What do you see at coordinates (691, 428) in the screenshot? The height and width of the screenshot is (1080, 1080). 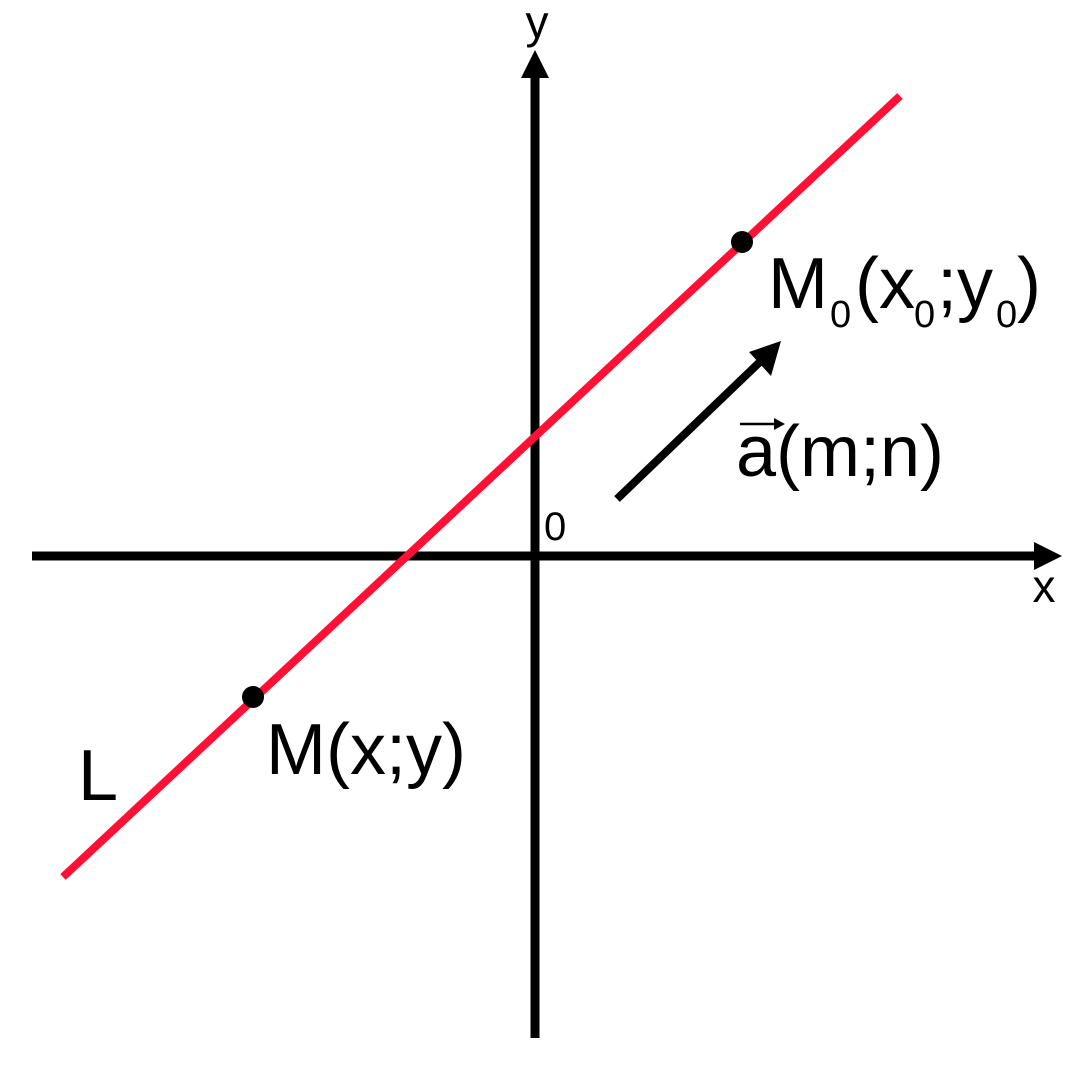 I see `direction-vector` at bounding box center [691, 428].